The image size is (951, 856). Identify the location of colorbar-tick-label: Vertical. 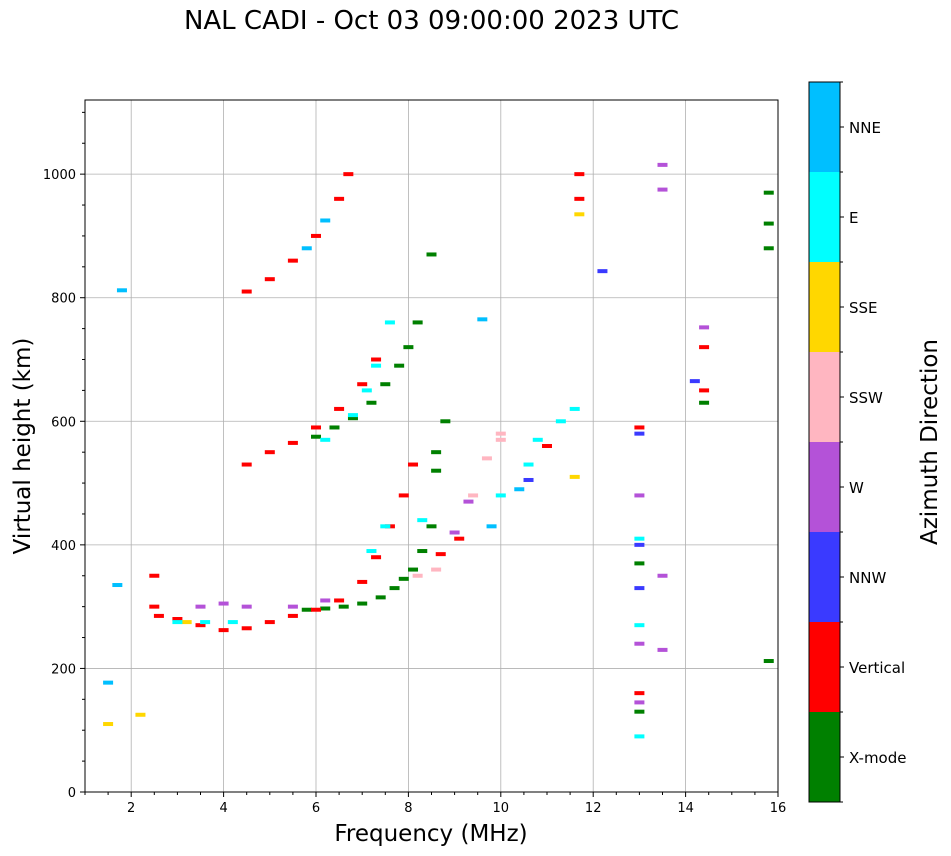
(877, 668).